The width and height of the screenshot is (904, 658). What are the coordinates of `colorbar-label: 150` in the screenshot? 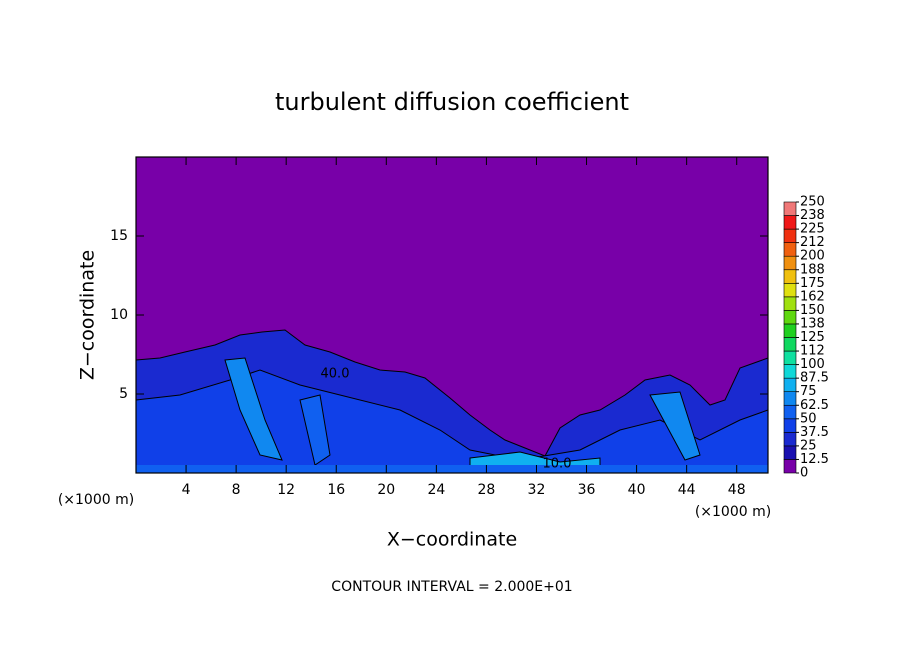 It's located at (812, 310).